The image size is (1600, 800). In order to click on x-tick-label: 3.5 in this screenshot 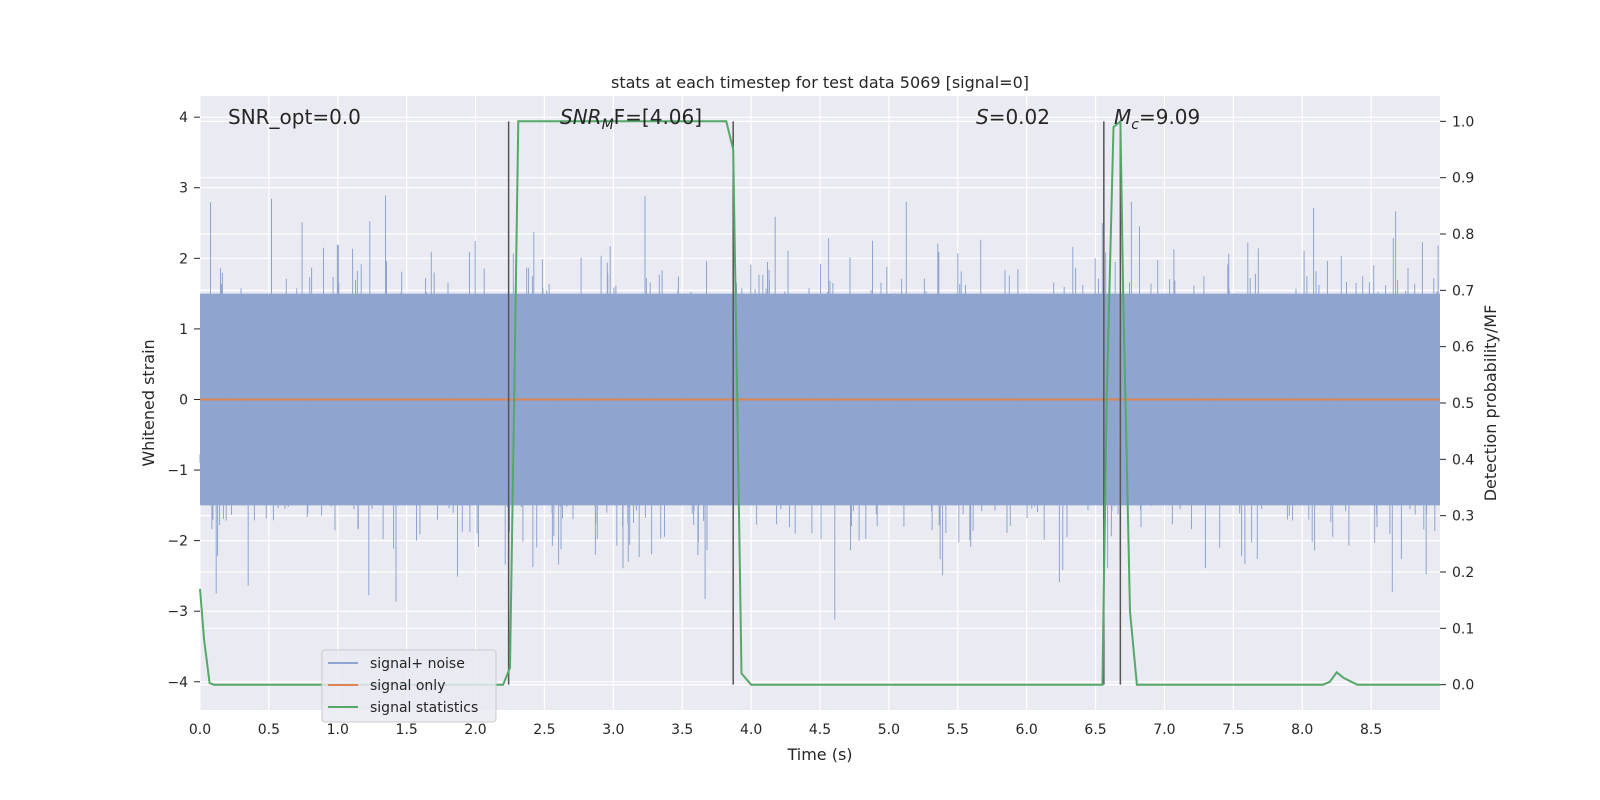, I will do `click(682, 730)`.